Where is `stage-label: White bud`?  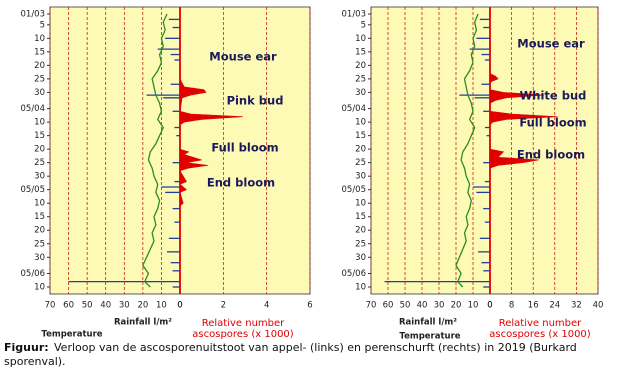 stage-label: White bud is located at coordinates (553, 96).